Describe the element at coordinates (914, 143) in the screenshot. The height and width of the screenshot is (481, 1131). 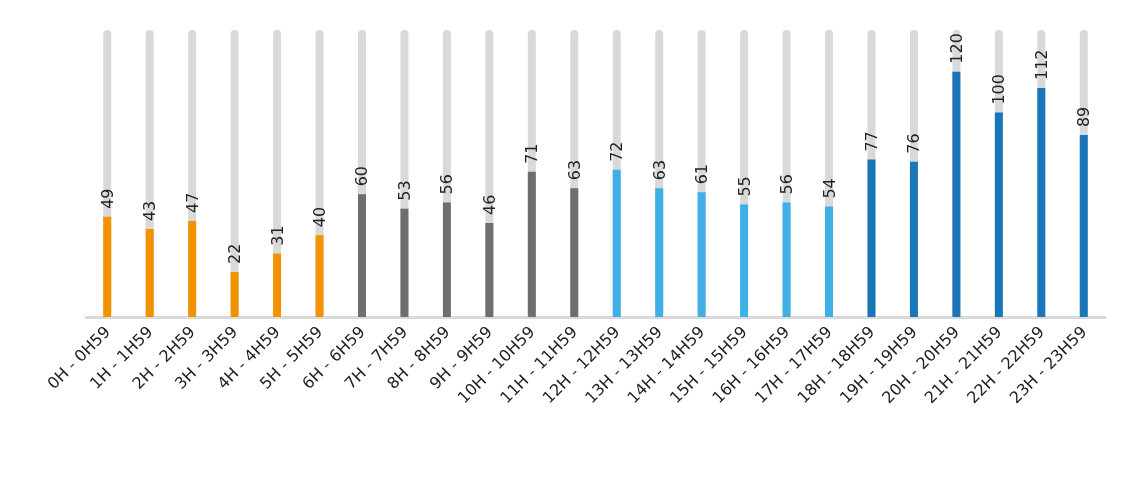
I see `data-label: 76` at that location.